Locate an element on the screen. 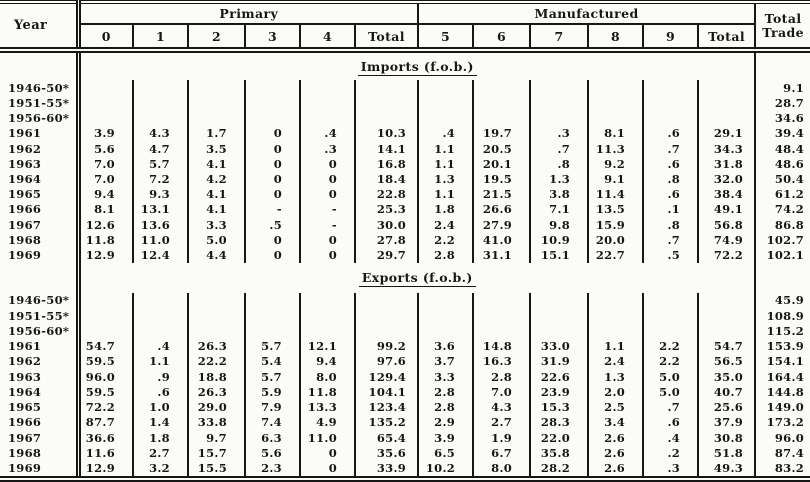 The image size is (810, 482). value-cell: 4.9 is located at coordinates (328, 422).